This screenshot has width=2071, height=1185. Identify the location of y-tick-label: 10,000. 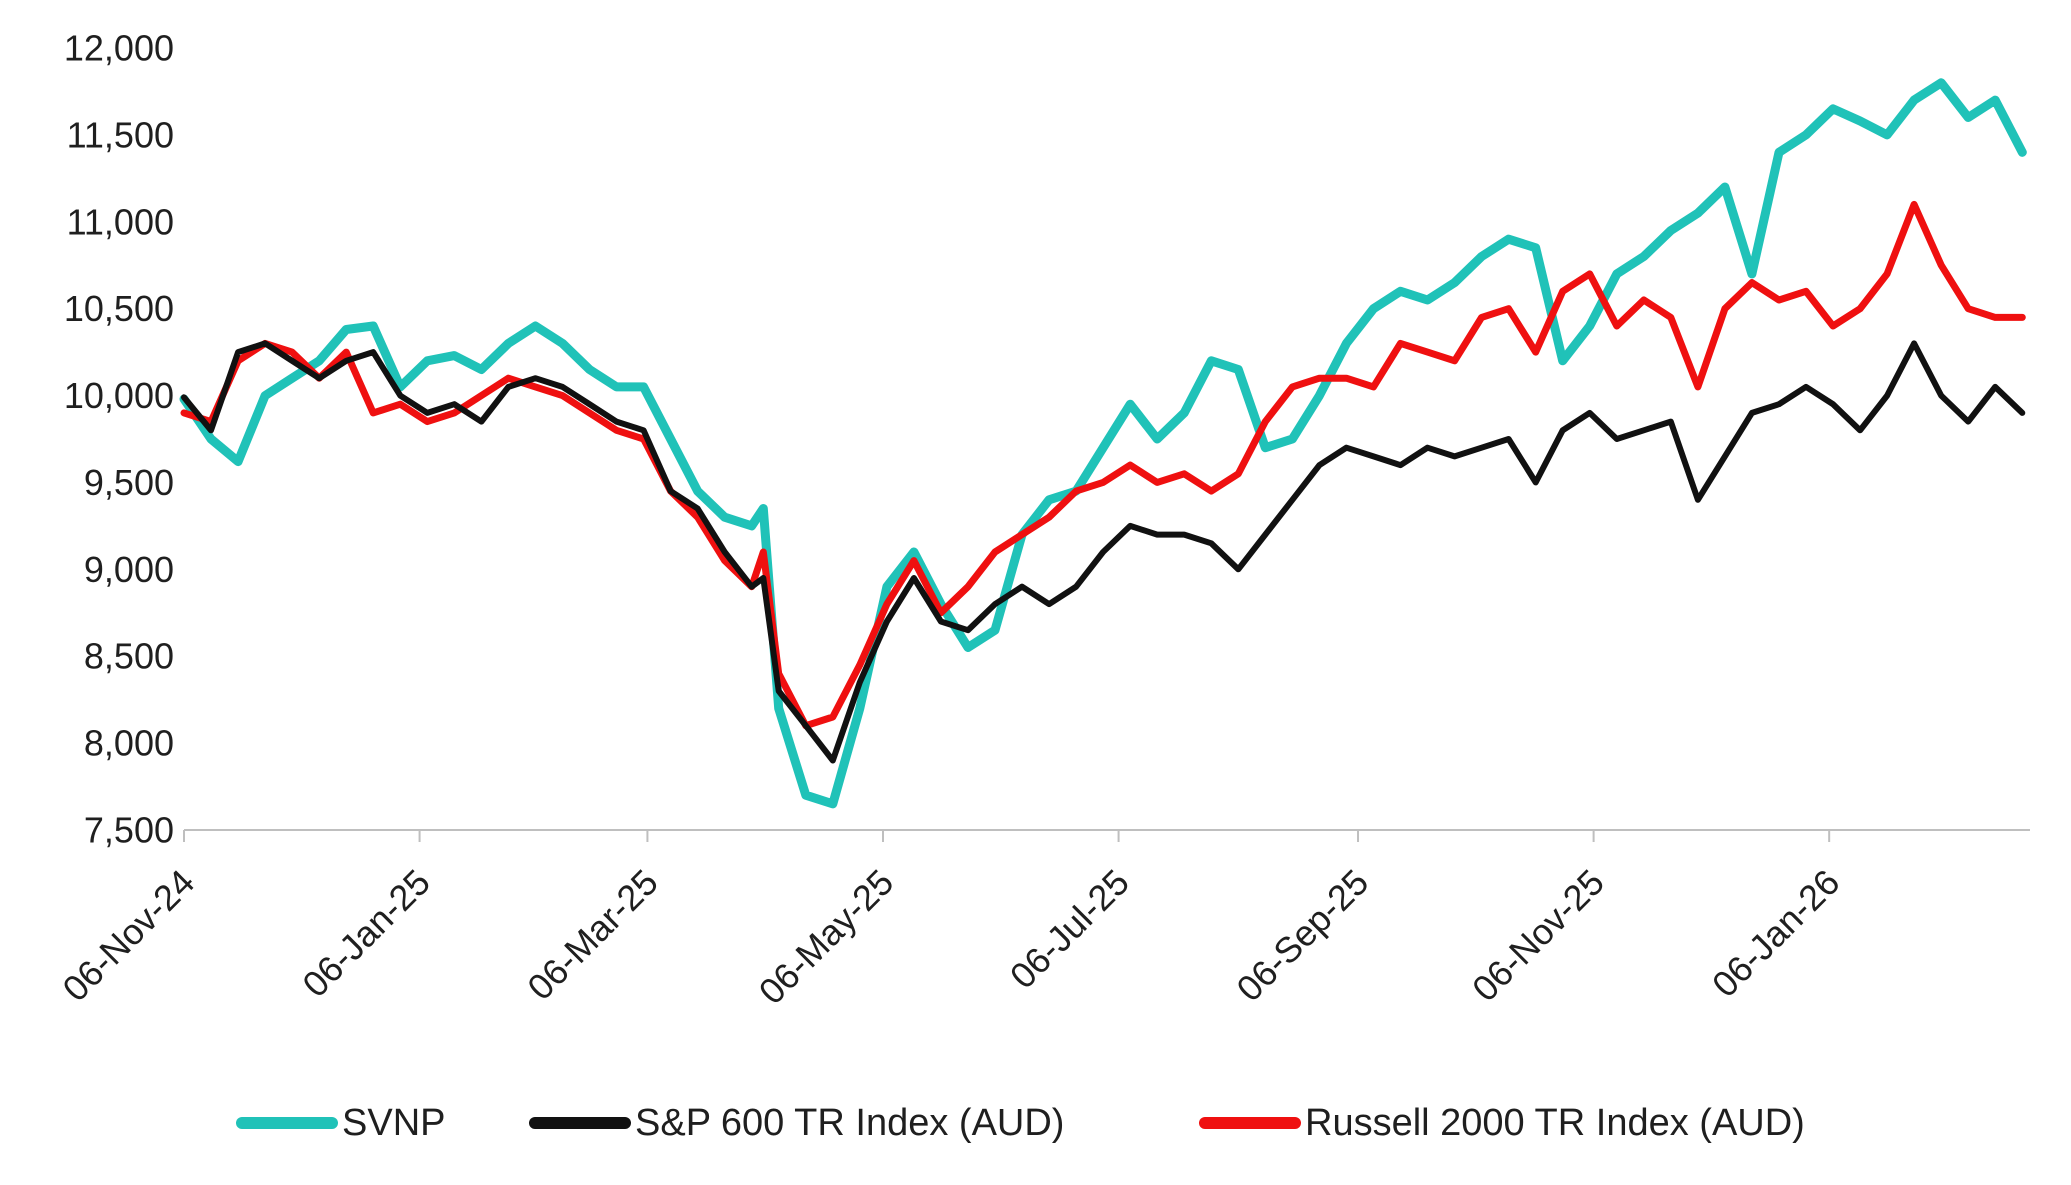
(119, 395).